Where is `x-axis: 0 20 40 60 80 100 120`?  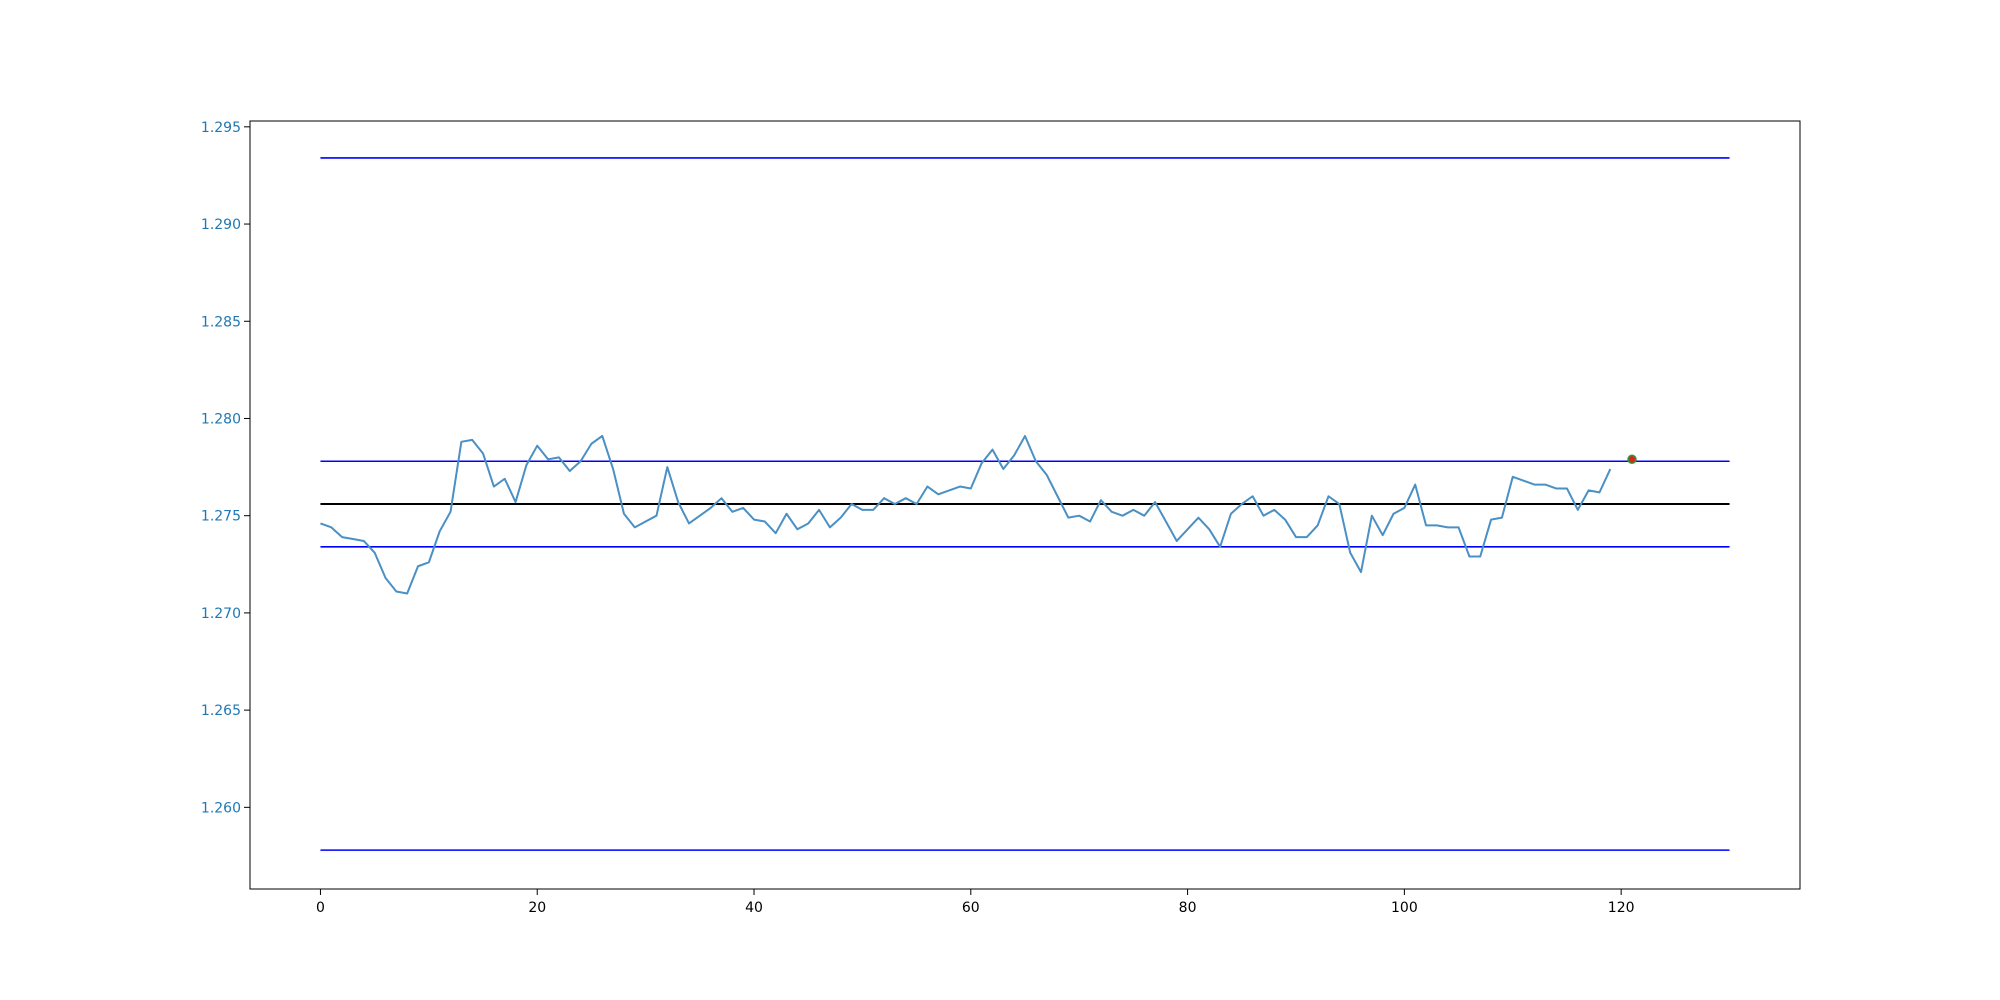 x-axis: 0 20 40 60 80 100 120 is located at coordinates (975, 902).